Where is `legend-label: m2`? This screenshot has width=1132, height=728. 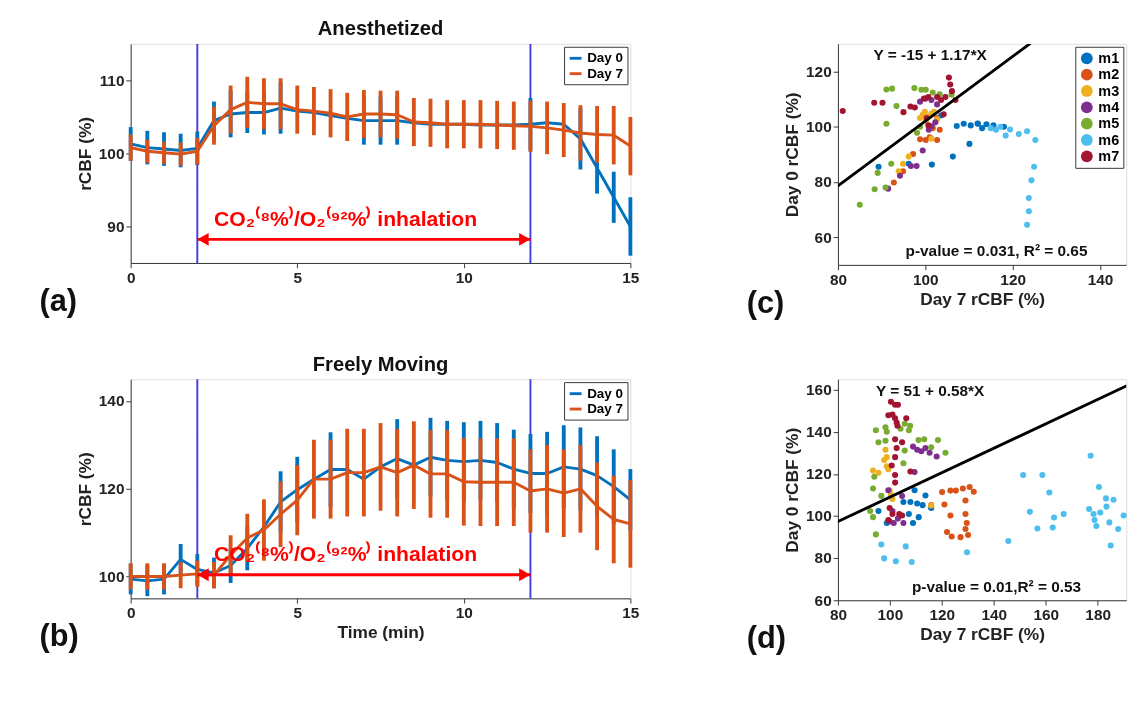
legend-label: m2 is located at coordinates (1109, 74).